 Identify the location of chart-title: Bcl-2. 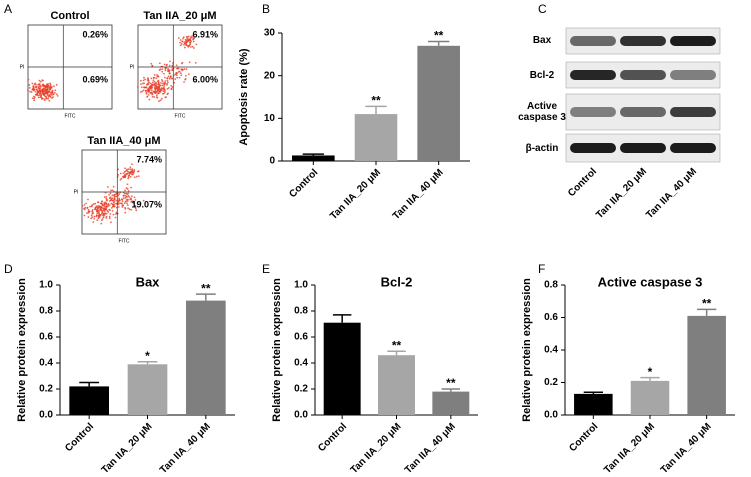
(397, 281).